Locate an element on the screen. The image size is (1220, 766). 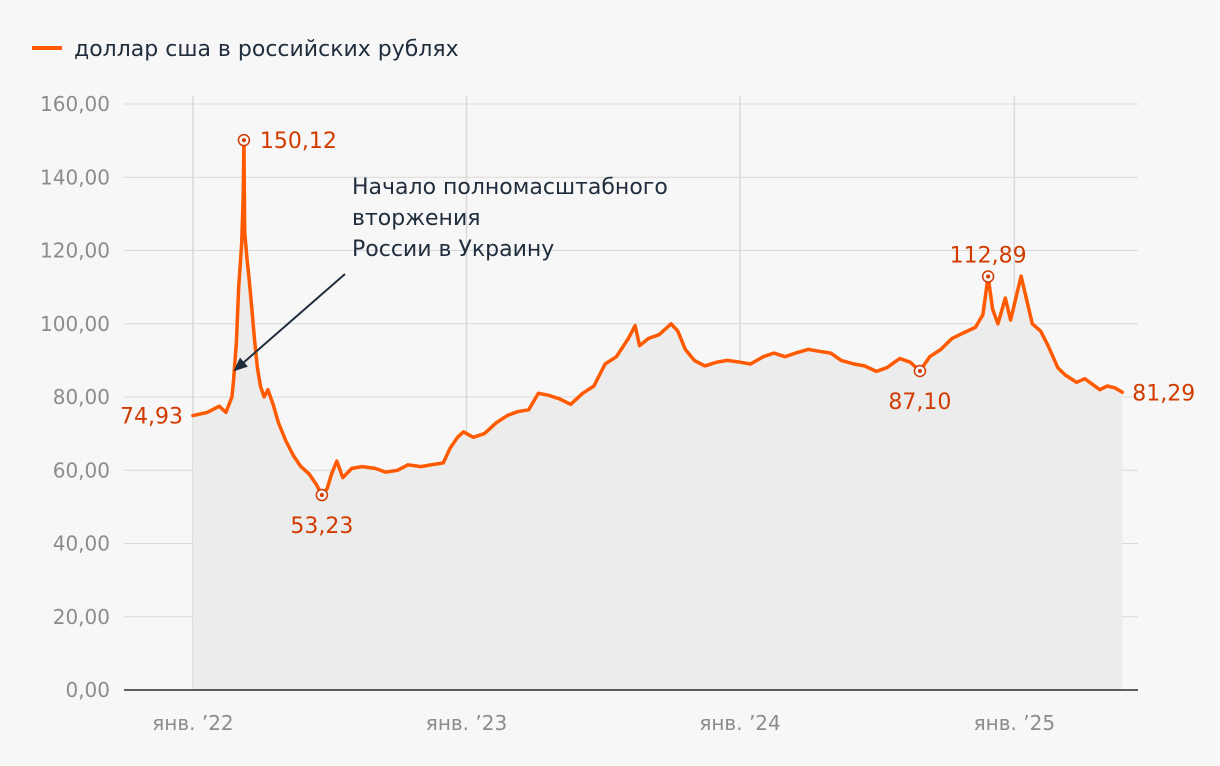
x-tick-label: янв. ’22 is located at coordinates (192, 723).